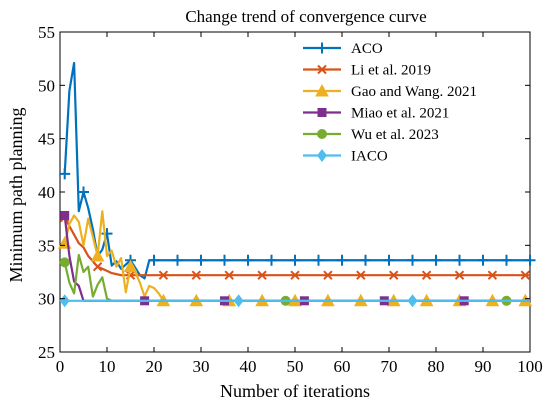 The image size is (550, 409). Describe the element at coordinates (46, 245) in the screenshot. I see `y-tick-label: 35` at that location.